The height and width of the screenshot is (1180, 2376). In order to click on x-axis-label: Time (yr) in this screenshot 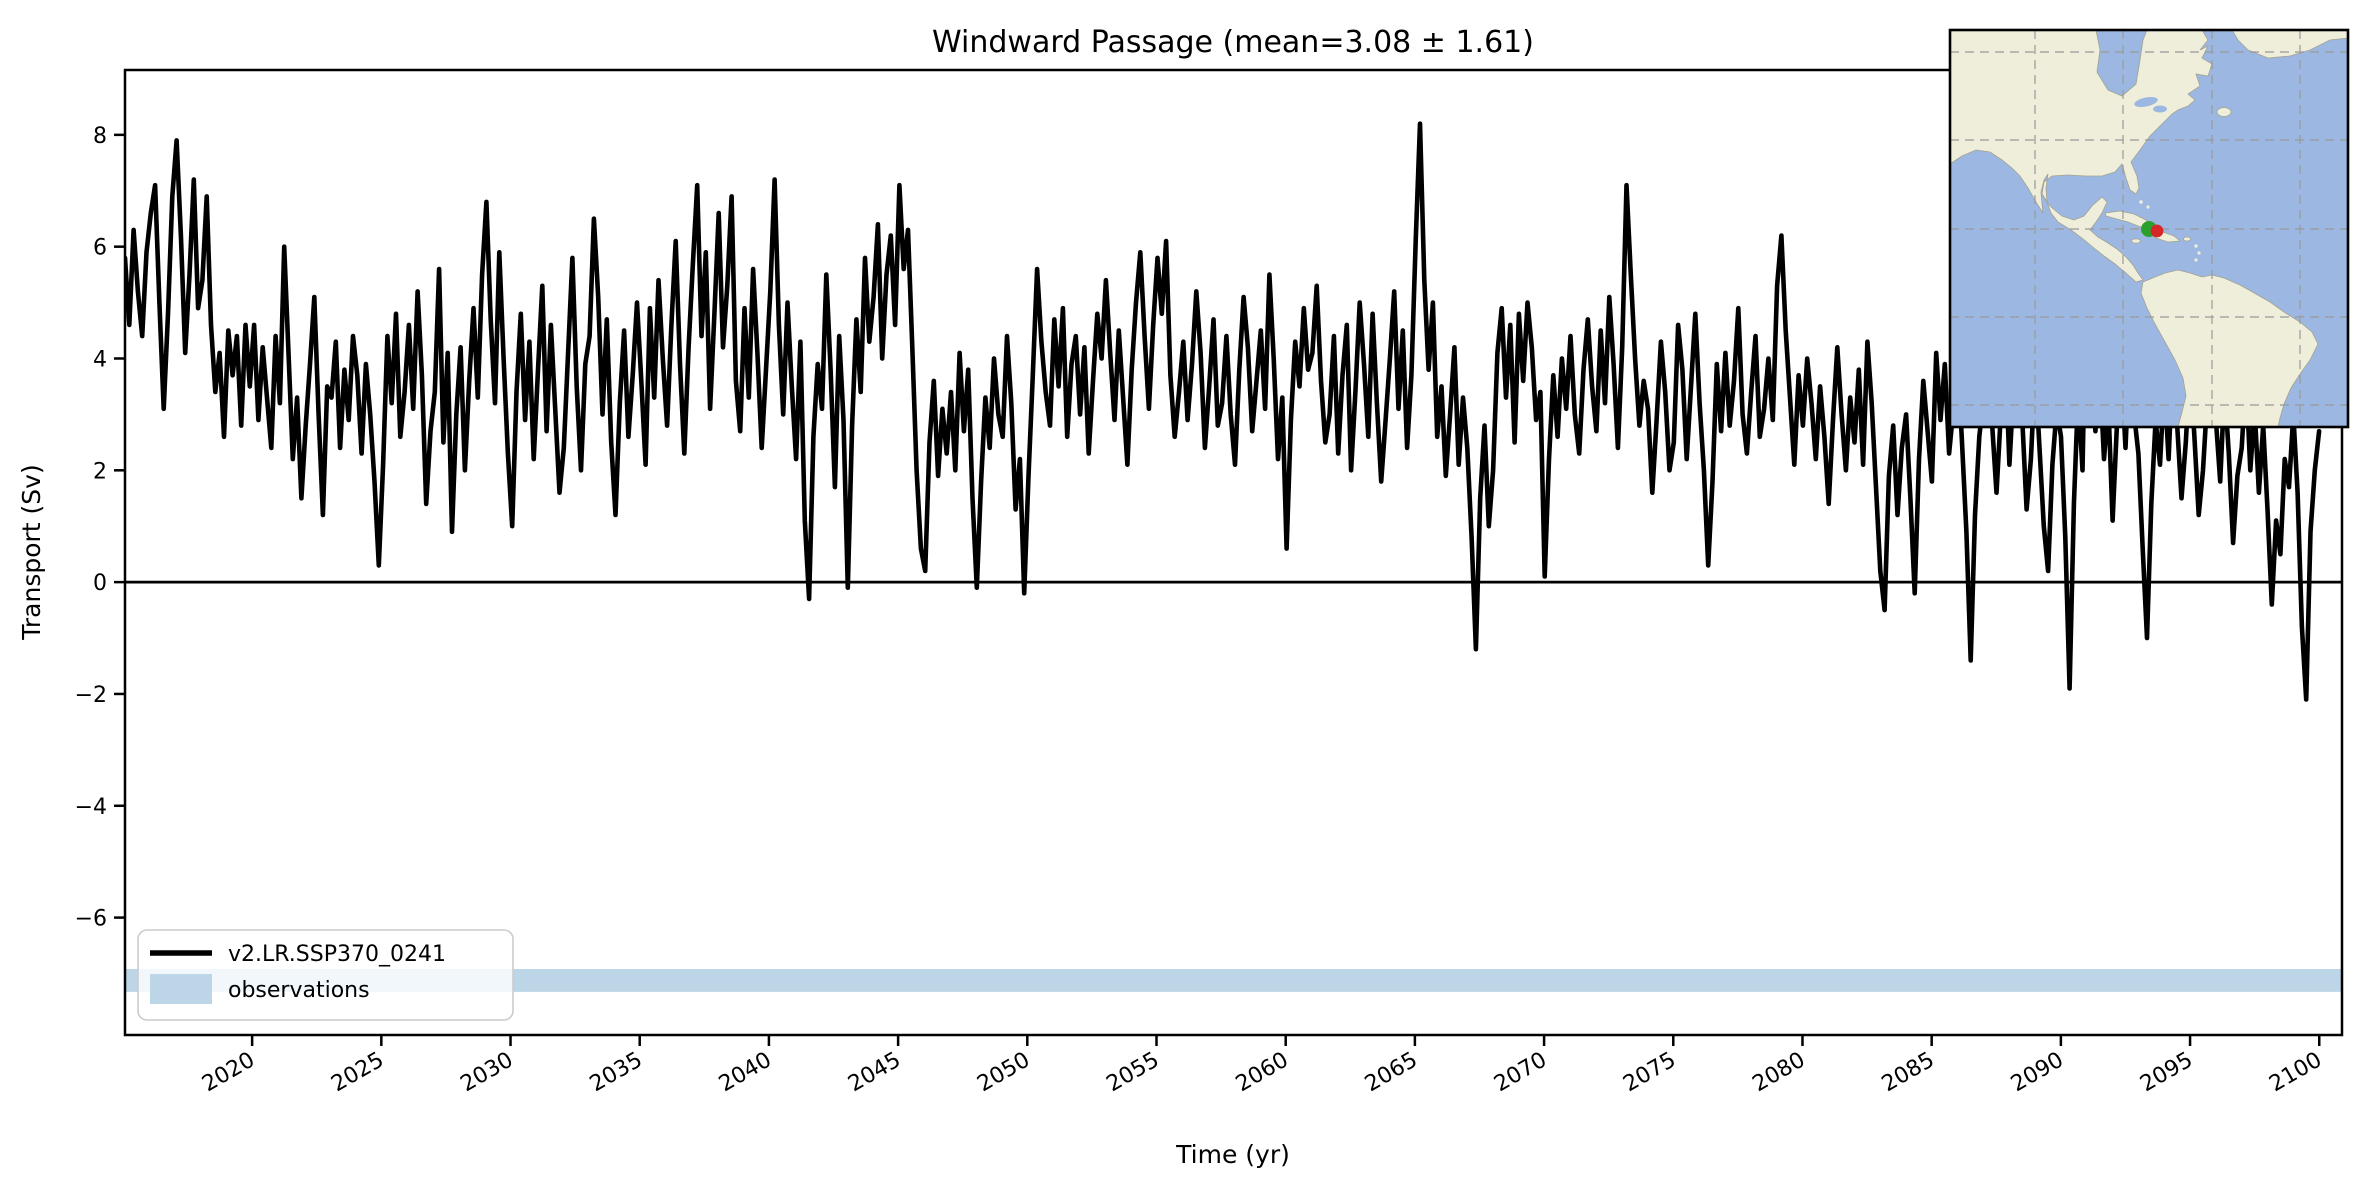, I will do `click(1232, 1154)`.